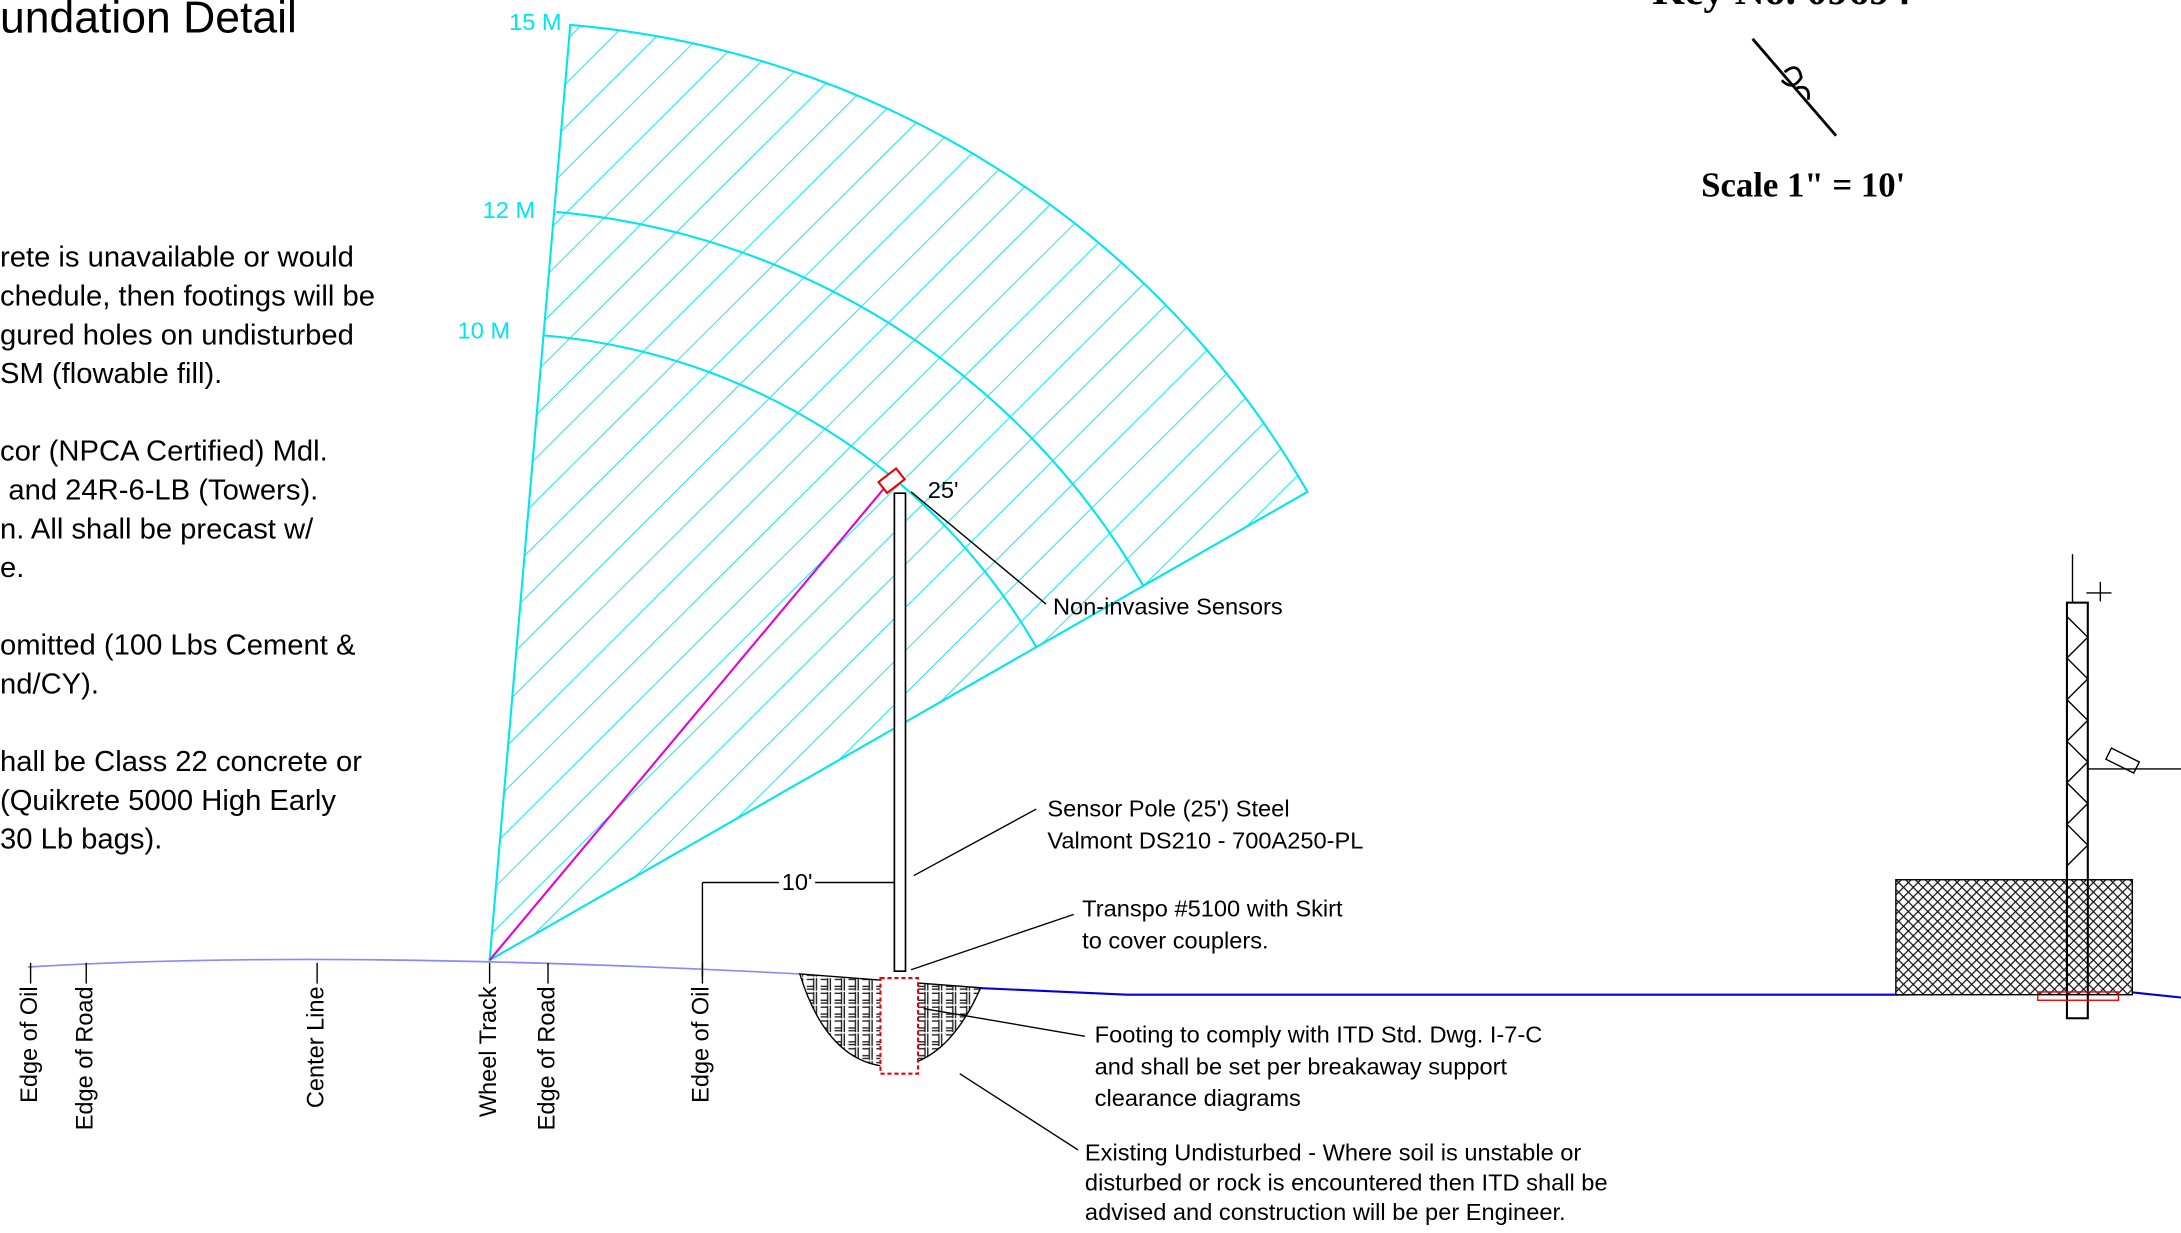 This screenshot has width=2181, height=1233. What do you see at coordinates (1175, 940) in the screenshot?
I see `callout: to cover couplers.` at bounding box center [1175, 940].